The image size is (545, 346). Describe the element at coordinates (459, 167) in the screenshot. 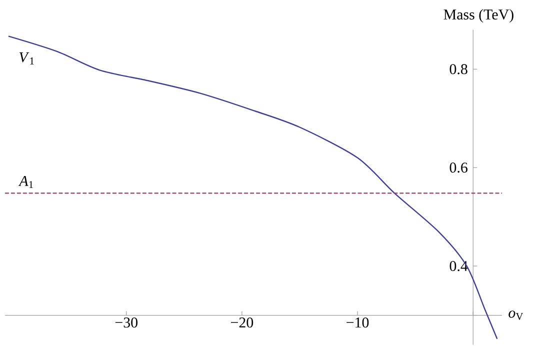

I see `y-tick-label: 0.6` at that location.